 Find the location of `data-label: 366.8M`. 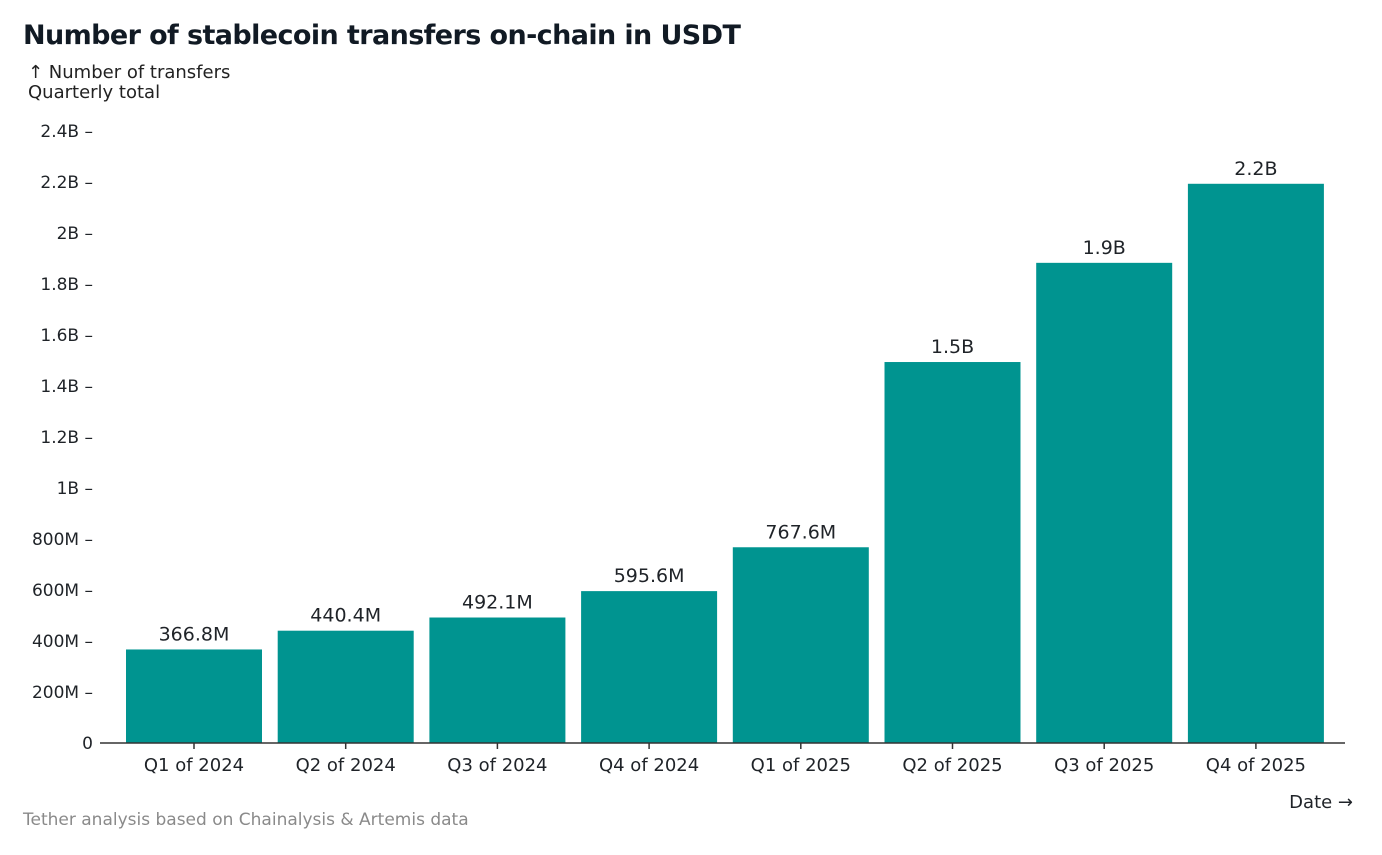

data-label: 366.8M is located at coordinates (194, 634).